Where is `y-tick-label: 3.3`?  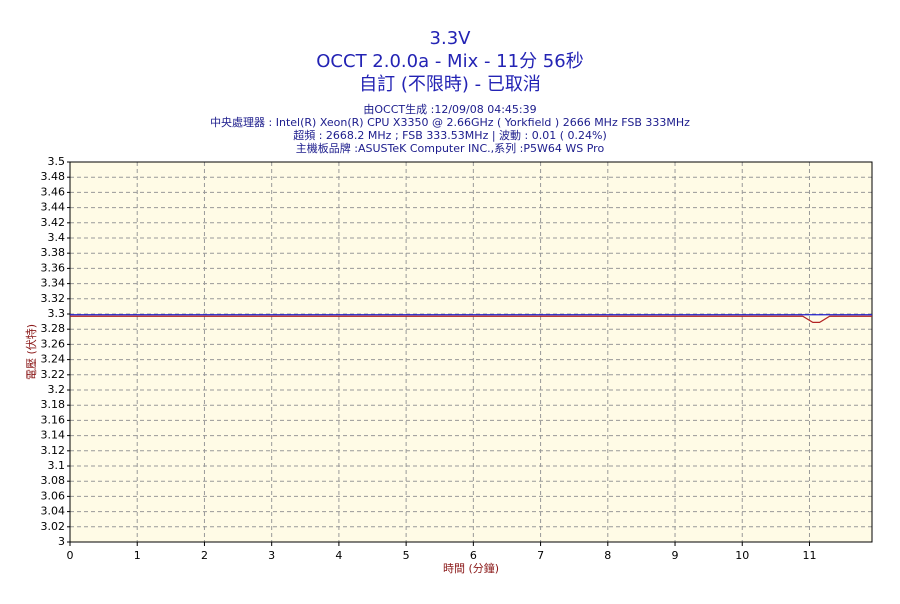
y-tick-label: 3.3 is located at coordinates (57, 313).